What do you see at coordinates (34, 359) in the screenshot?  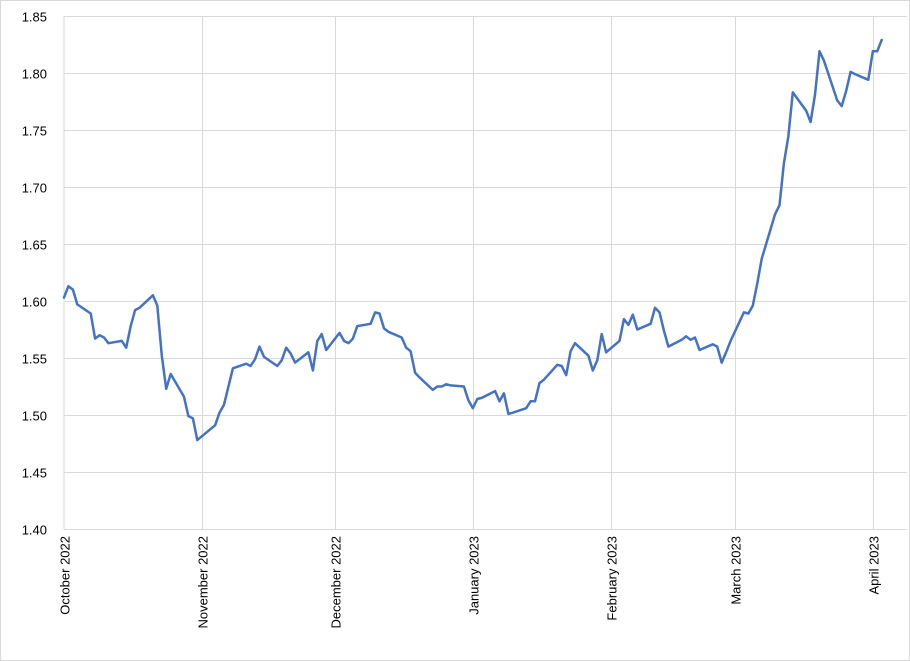 I see `y-tick-label: 1.55` at bounding box center [34, 359].